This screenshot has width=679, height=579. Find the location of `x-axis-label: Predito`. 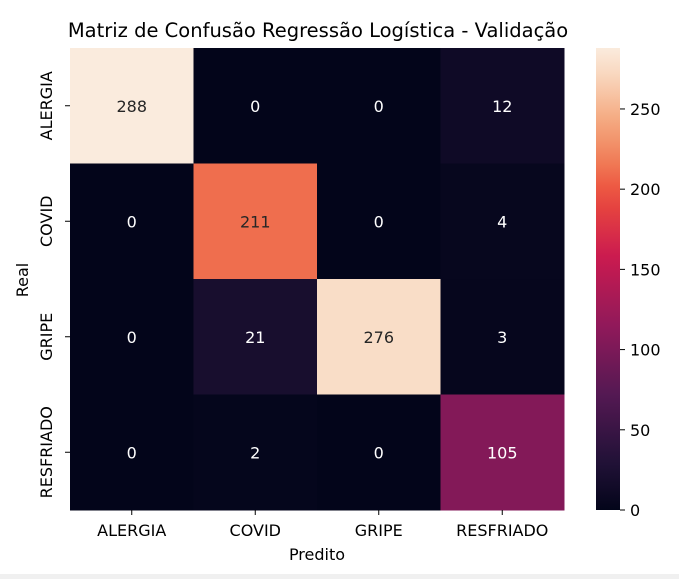

x-axis-label: Predito is located at coordinates (317, 554).